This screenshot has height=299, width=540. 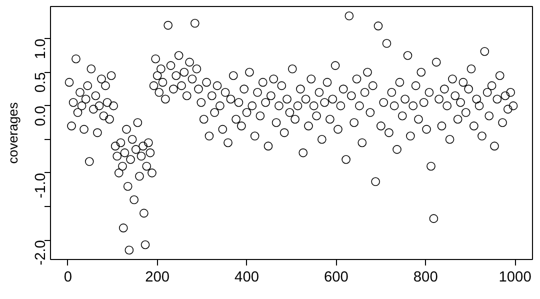 What do you see at coordinates (157, 278) in the screenshot?
I see `x-tick-label: 200` at bounding box center [157, 278].